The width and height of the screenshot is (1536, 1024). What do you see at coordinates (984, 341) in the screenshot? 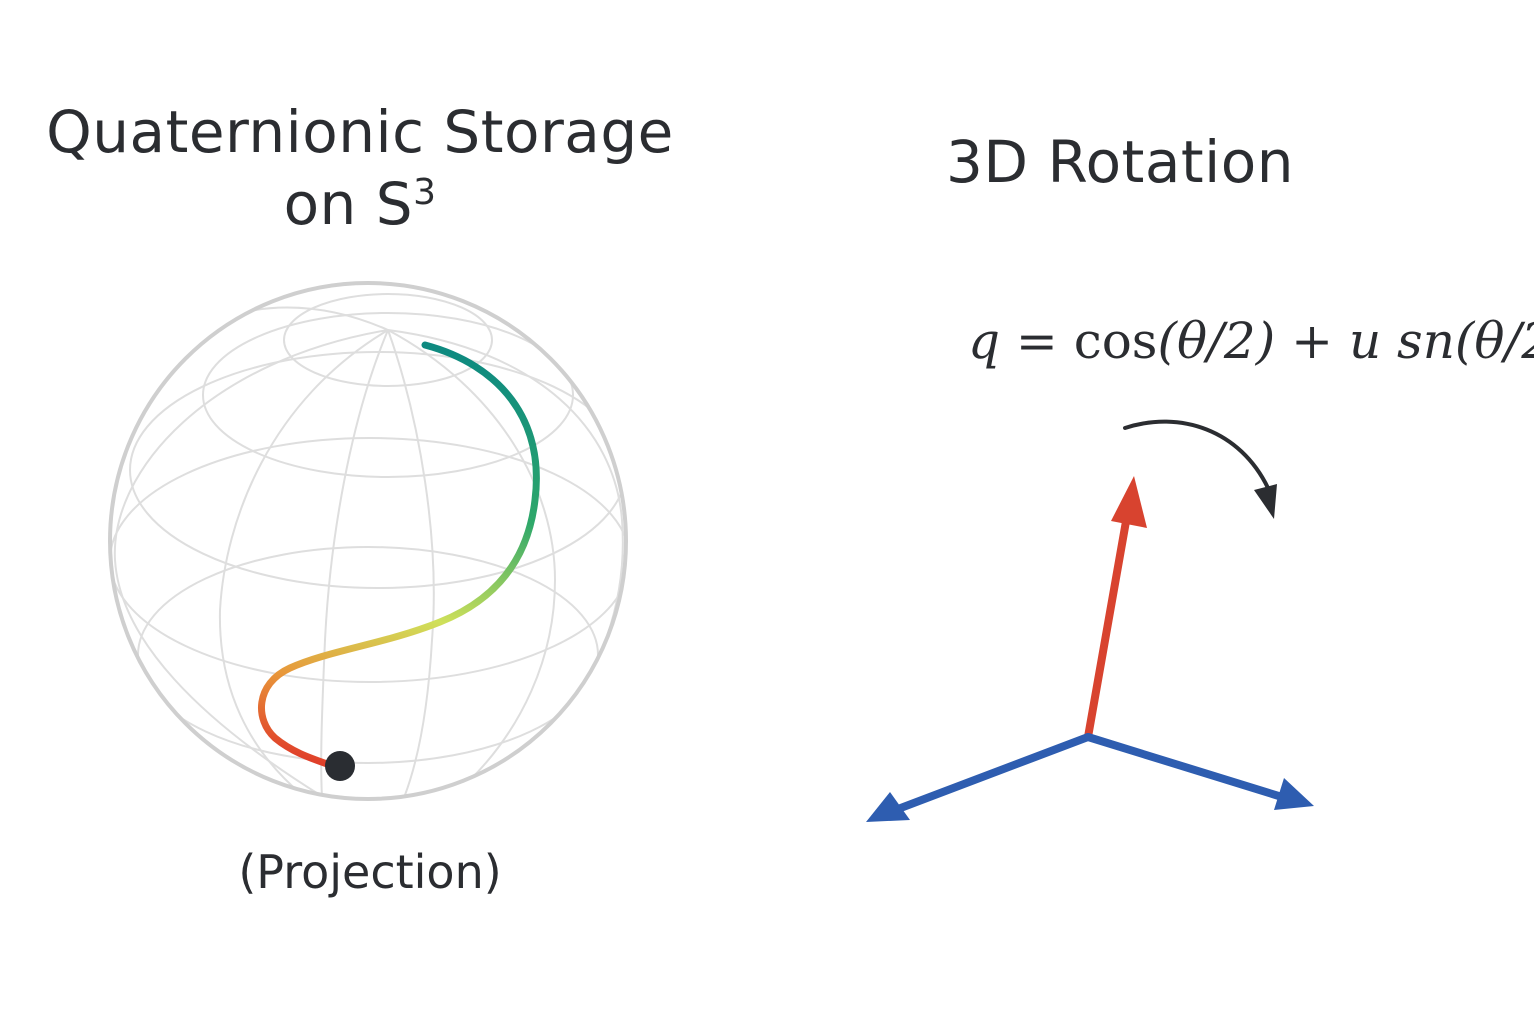
I see `formula-q: q` at bounding box center [984, 341].